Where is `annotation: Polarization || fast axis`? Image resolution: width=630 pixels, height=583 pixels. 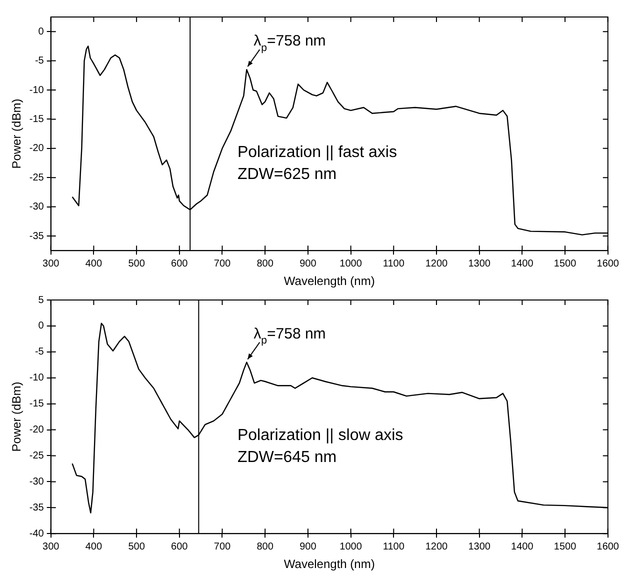 annotation: Polarization || fast axis is located at coordinates (317, 153).